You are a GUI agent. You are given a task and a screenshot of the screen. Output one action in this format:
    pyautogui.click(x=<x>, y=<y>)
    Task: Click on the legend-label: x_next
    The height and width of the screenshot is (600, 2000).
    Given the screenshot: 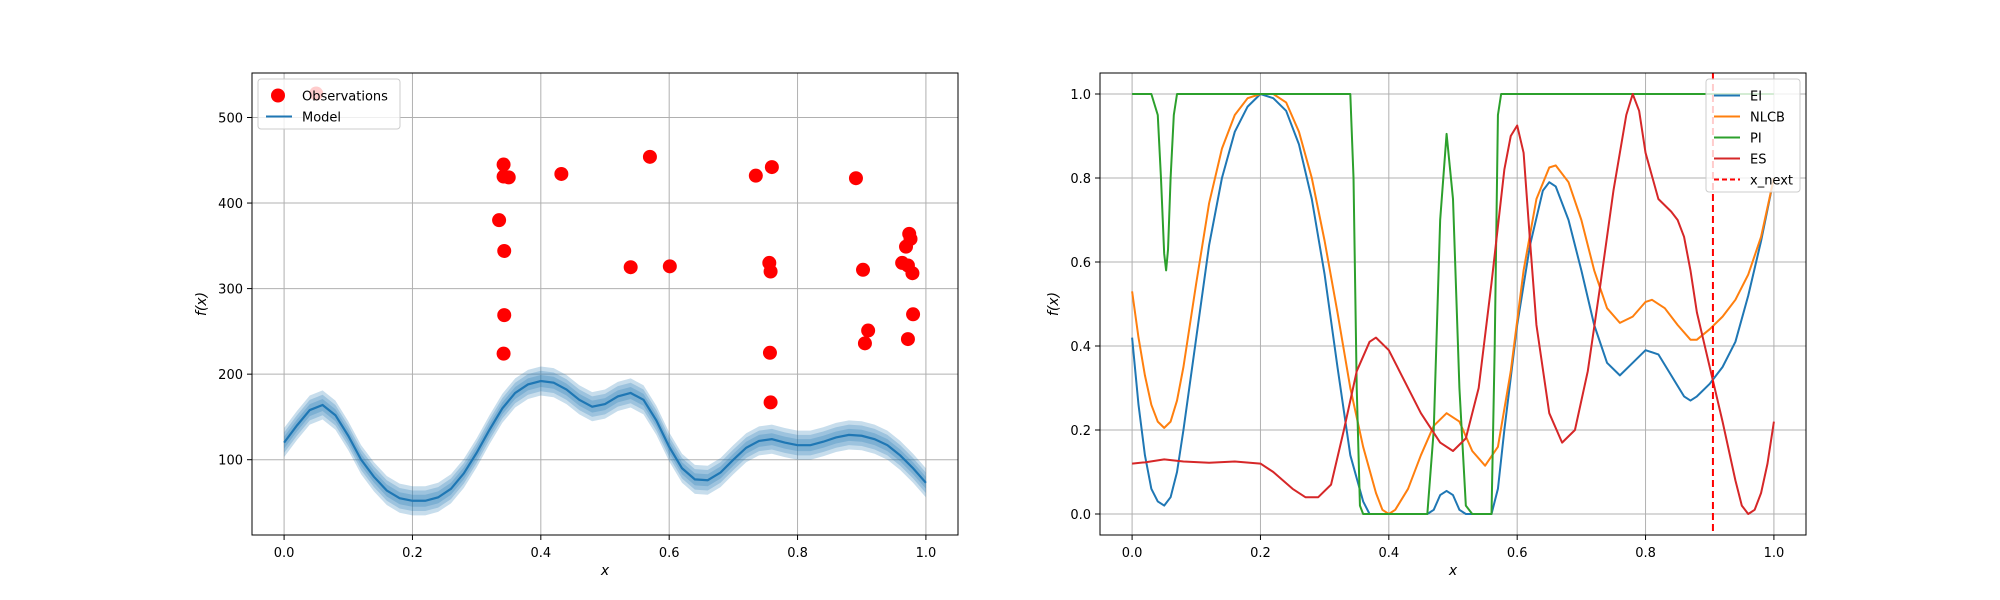 What is the action you would take?
    pyautogui.click(x=1771, y=181)
    